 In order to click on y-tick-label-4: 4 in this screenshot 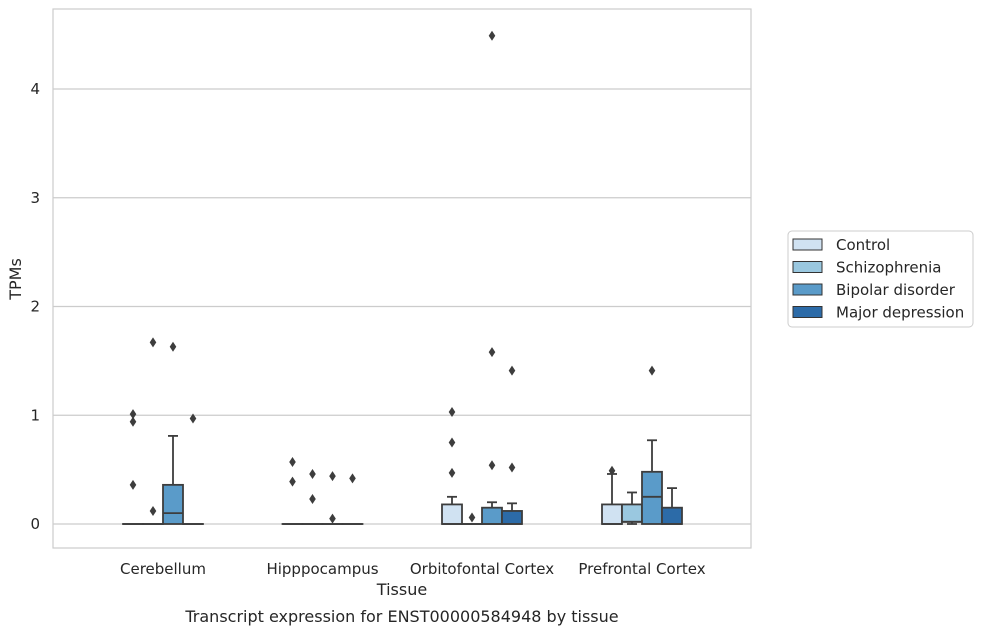, I will do `click(35, 89)`.